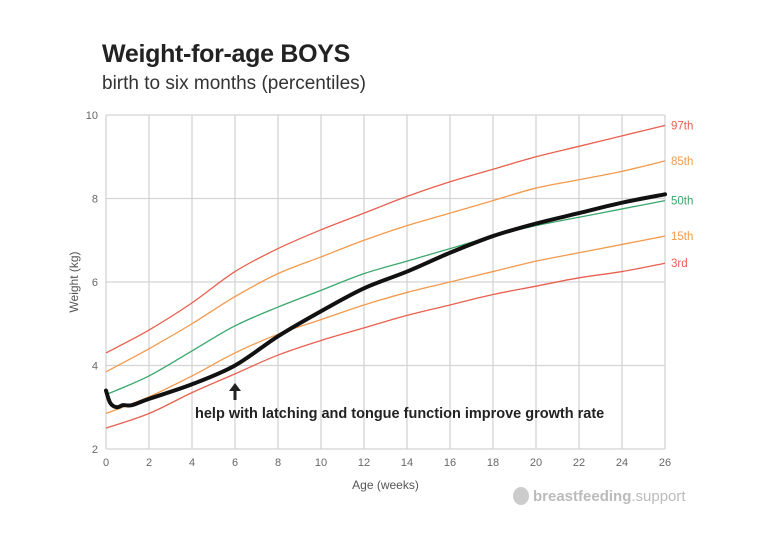  What do you see at coordinates (234, 83) in the screenshot?
I see `chart-subtitle: birth to six months (percentiles)` at bounding box center [234, 83].